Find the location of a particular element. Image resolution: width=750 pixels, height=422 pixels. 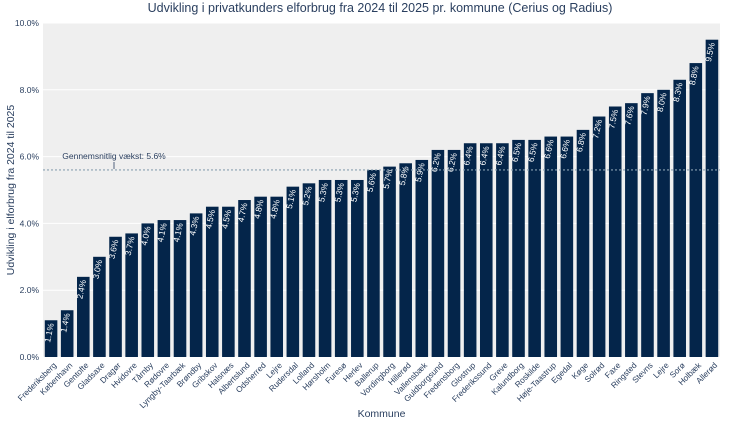

data-label: 5.9% is located at coordinates (420, 171).